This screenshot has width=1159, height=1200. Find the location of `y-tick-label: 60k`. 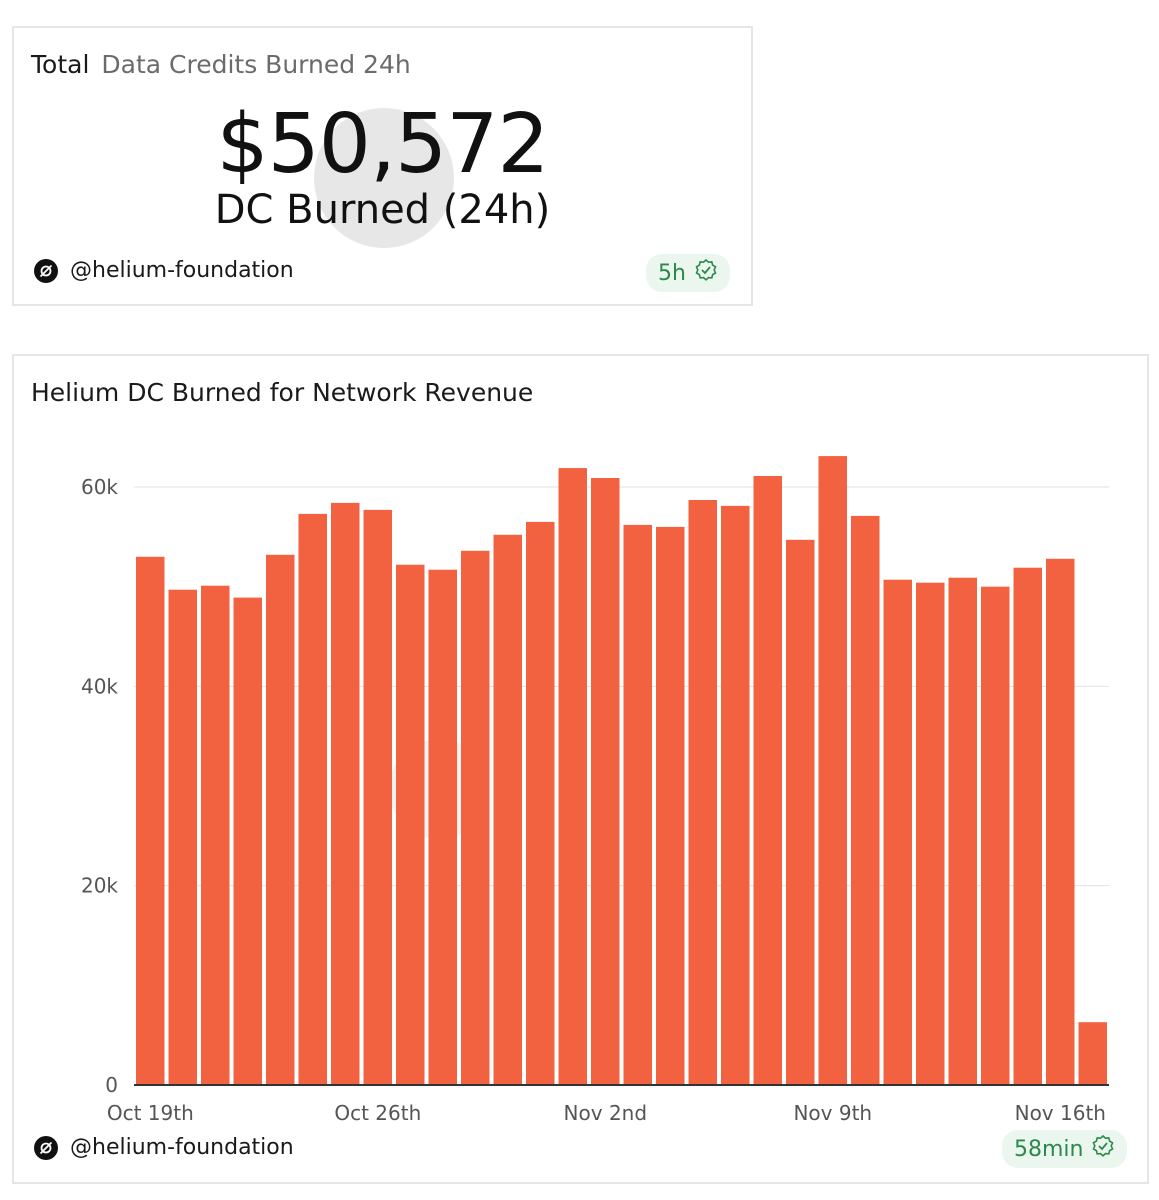

y-tick-label: 60k is located at coordinates (99, 487).